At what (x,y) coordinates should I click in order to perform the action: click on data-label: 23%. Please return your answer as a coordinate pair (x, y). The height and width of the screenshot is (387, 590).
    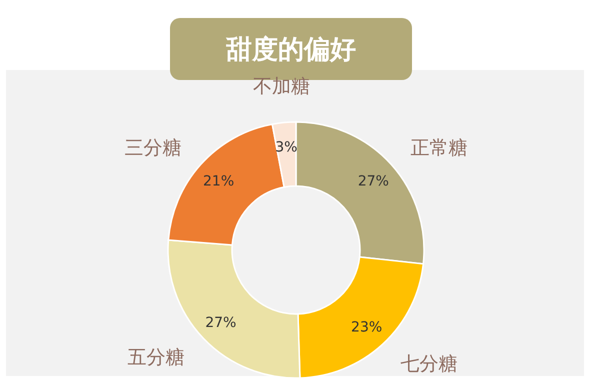
    Looking at the image, I should click on (366, 327).